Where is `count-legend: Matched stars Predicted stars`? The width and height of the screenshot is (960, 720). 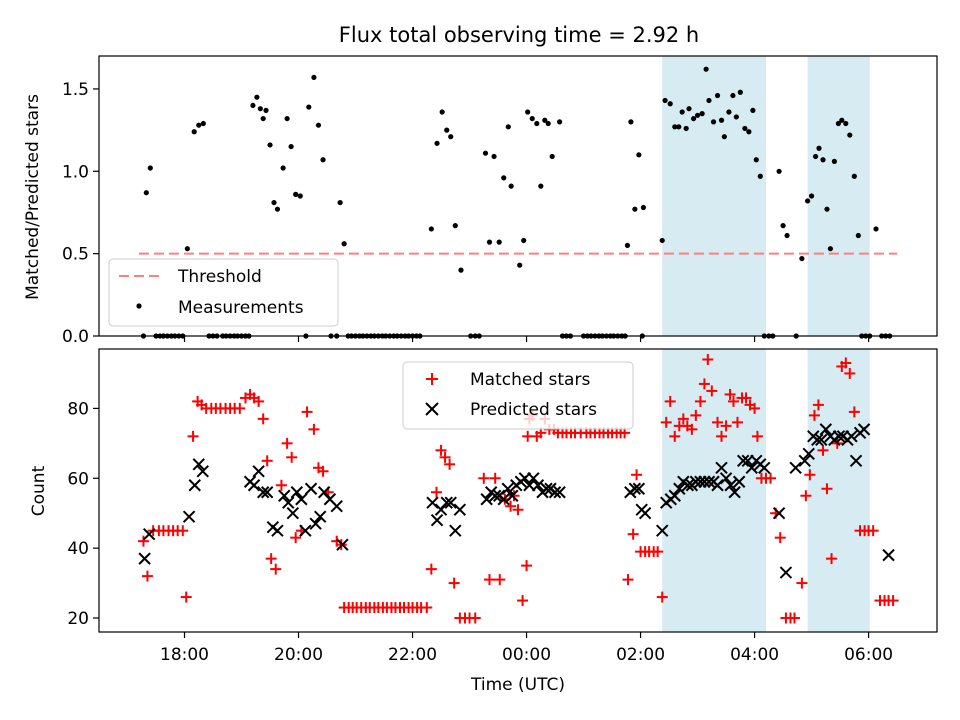 count-legend: Matched stars Predicted stars is located at coordinates (518, 395).